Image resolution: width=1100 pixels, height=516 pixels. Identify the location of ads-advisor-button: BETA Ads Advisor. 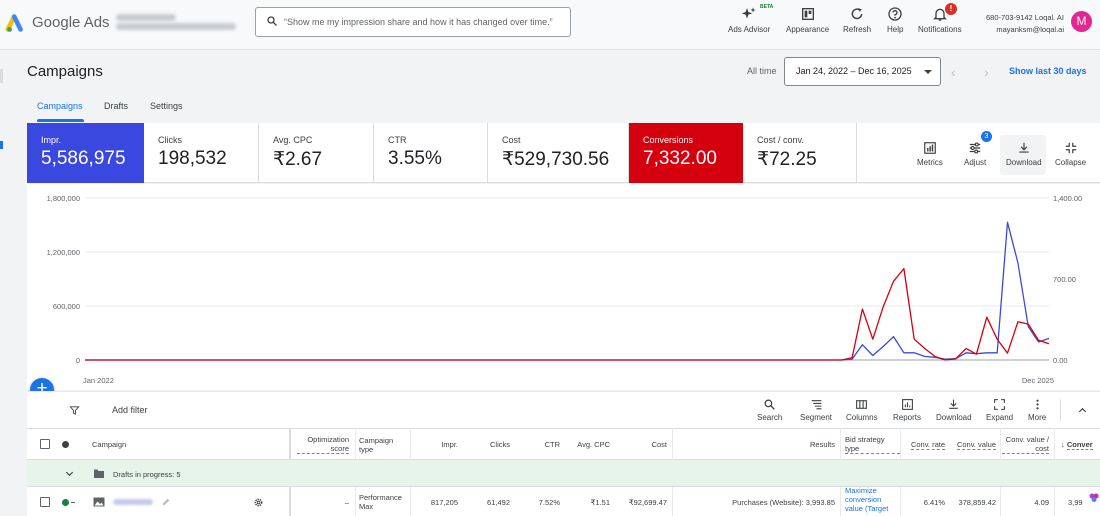
(750, 19).